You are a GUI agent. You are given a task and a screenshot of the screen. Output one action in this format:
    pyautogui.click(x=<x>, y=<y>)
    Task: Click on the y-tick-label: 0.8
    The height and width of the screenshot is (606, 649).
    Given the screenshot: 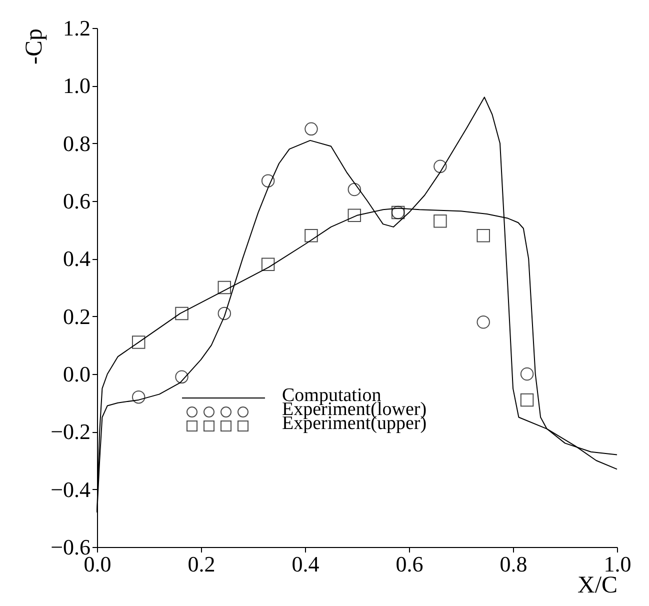 What is the action you would take?
    pyautogui.click(x=76, y=143)
    